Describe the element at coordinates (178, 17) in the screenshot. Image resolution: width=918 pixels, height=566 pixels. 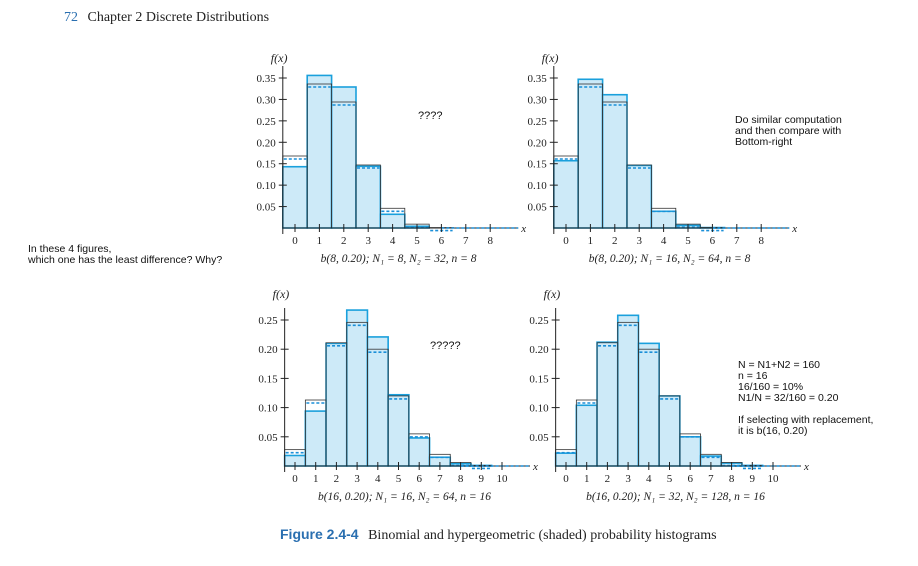
I see `chapter-title: Chapter 2 Discrete Distributions` at that location.